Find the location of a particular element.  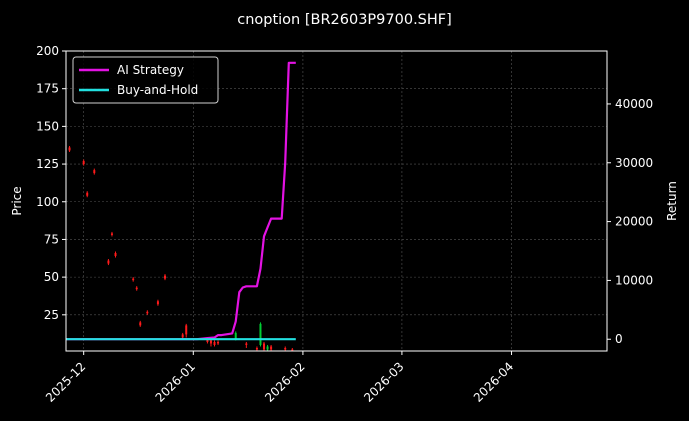

right-axis-ticks: 0 10000 20000 30000 40000 is located at coordinates (630, 221).